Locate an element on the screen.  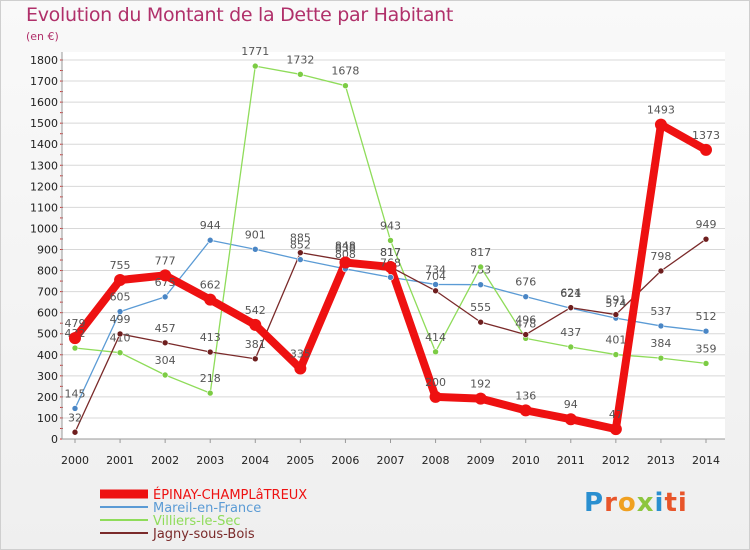
data-label: 479 is located at coordinates (75, 323).